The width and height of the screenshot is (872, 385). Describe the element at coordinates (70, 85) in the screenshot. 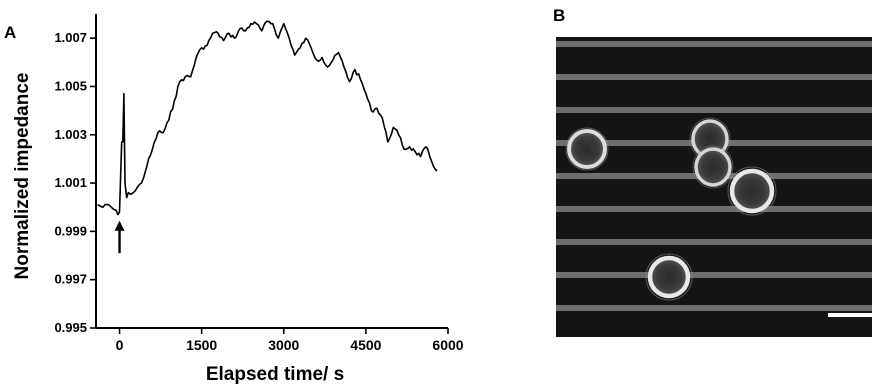

I see `y-tick-label: 1.005` at that location.